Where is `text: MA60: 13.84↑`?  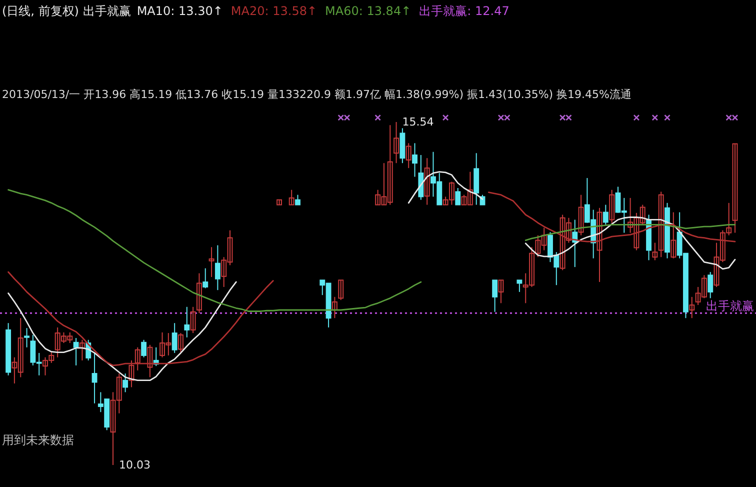
text: MA60: 13.84↑ is located at coordinates (368, 11).